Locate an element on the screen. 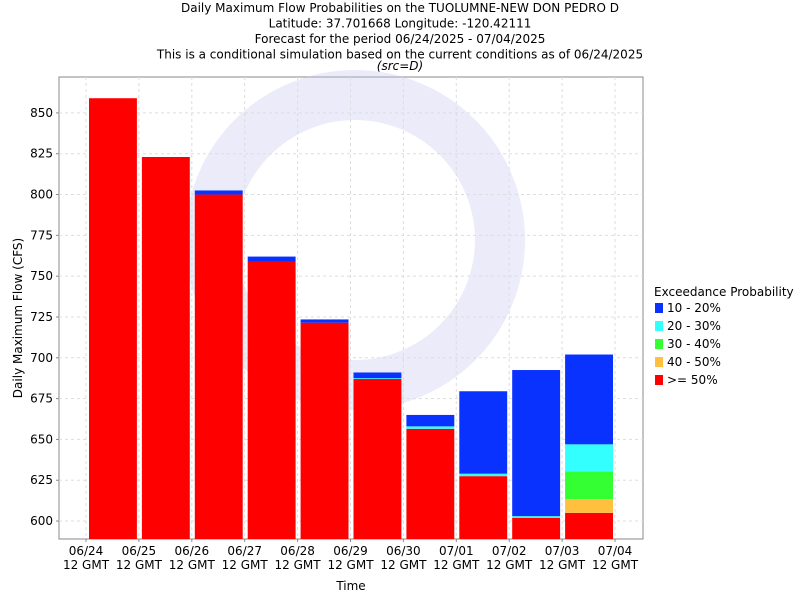 The width and height of the screenshot is (800, 604). x-tick-label: 06/25 is located at coordinates (139, 551).